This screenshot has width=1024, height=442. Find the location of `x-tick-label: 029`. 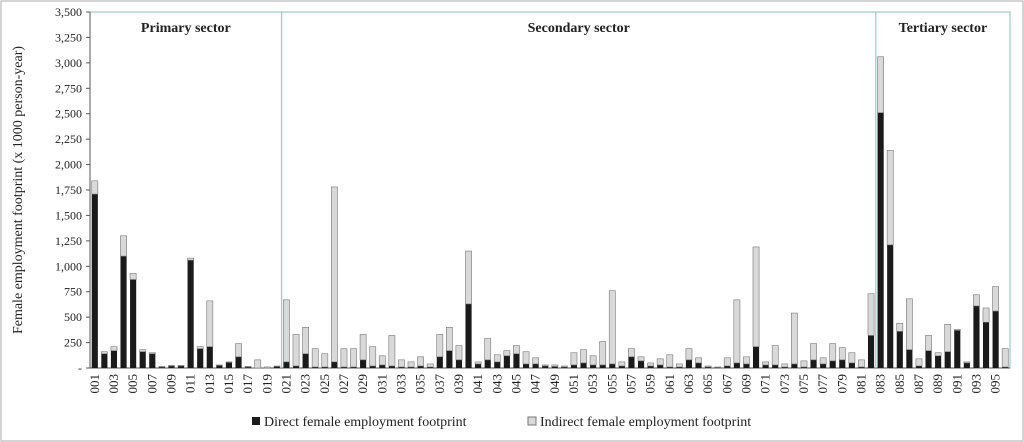

x-tick-label: 029 is located at coordinates (362, 384).